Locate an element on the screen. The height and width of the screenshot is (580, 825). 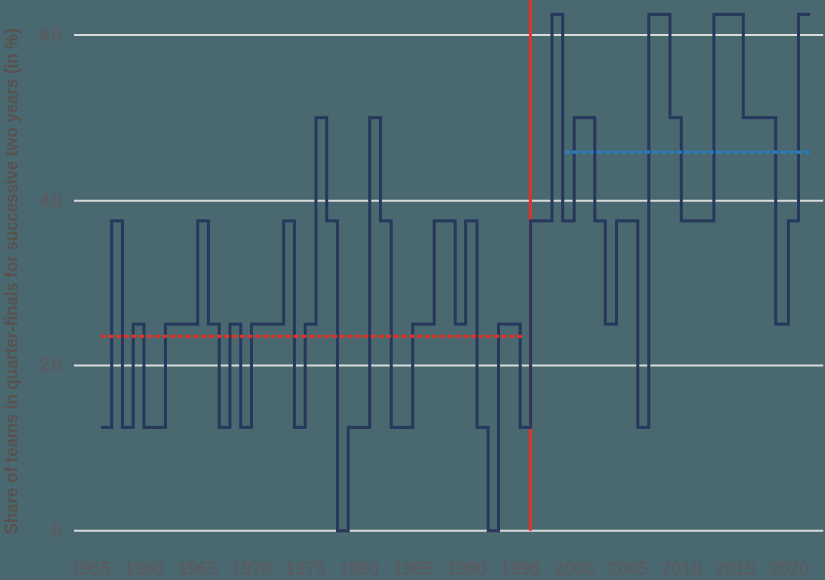
svg-text: 2015 is located at coordinates (735, 569).